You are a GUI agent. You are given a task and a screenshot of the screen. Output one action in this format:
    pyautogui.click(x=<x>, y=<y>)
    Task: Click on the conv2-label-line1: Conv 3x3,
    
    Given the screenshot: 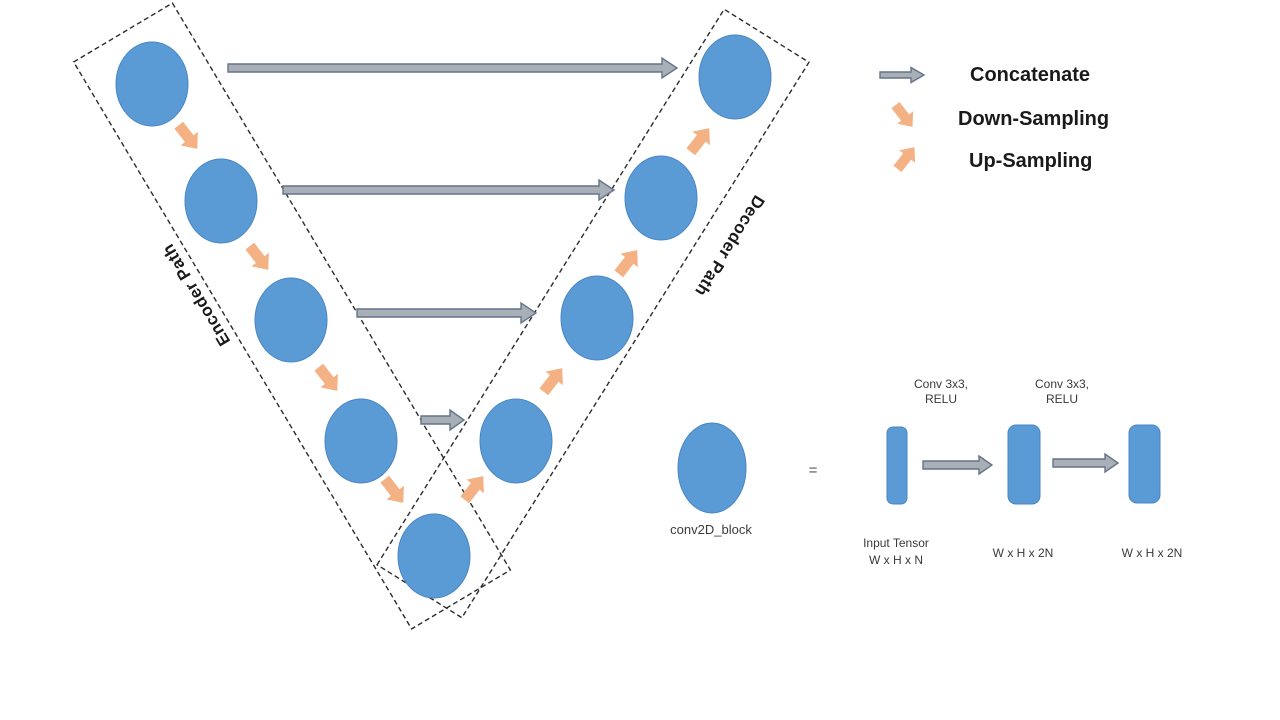 What is the action you would take?
    pyautogui.click(x=1062, y=384)
    